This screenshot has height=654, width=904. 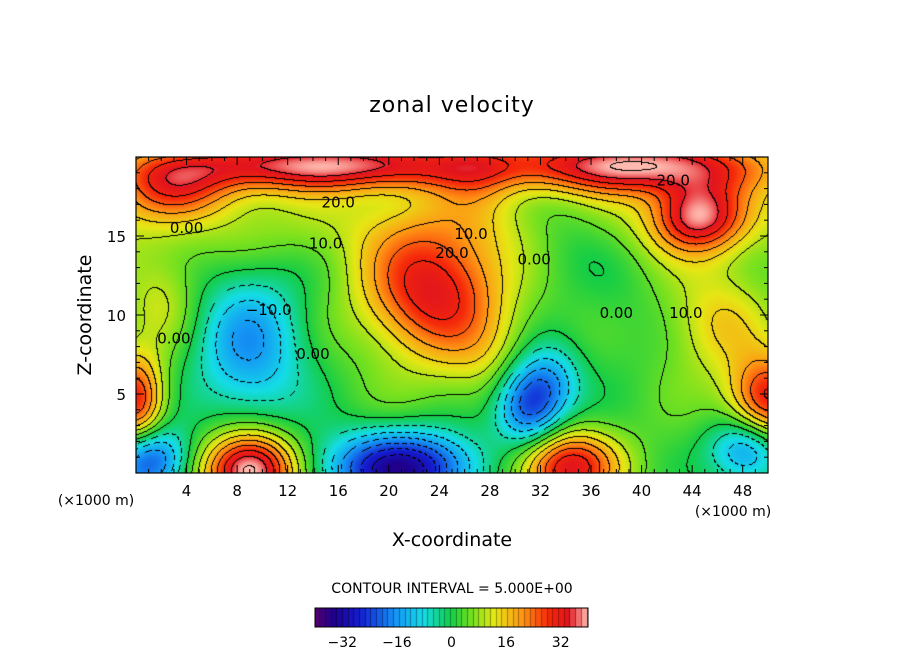 I want to click on x-tick-label: 32, so click(x=540, y=491).